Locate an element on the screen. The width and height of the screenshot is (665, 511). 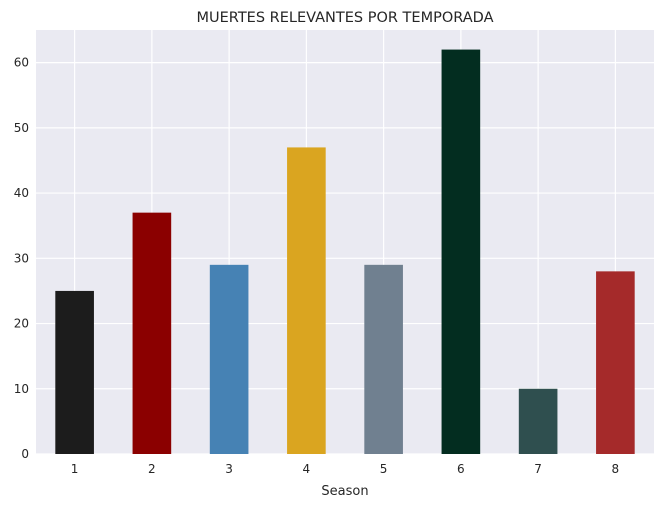
x-tick-label: 1 is located at coordinates (75, 469).